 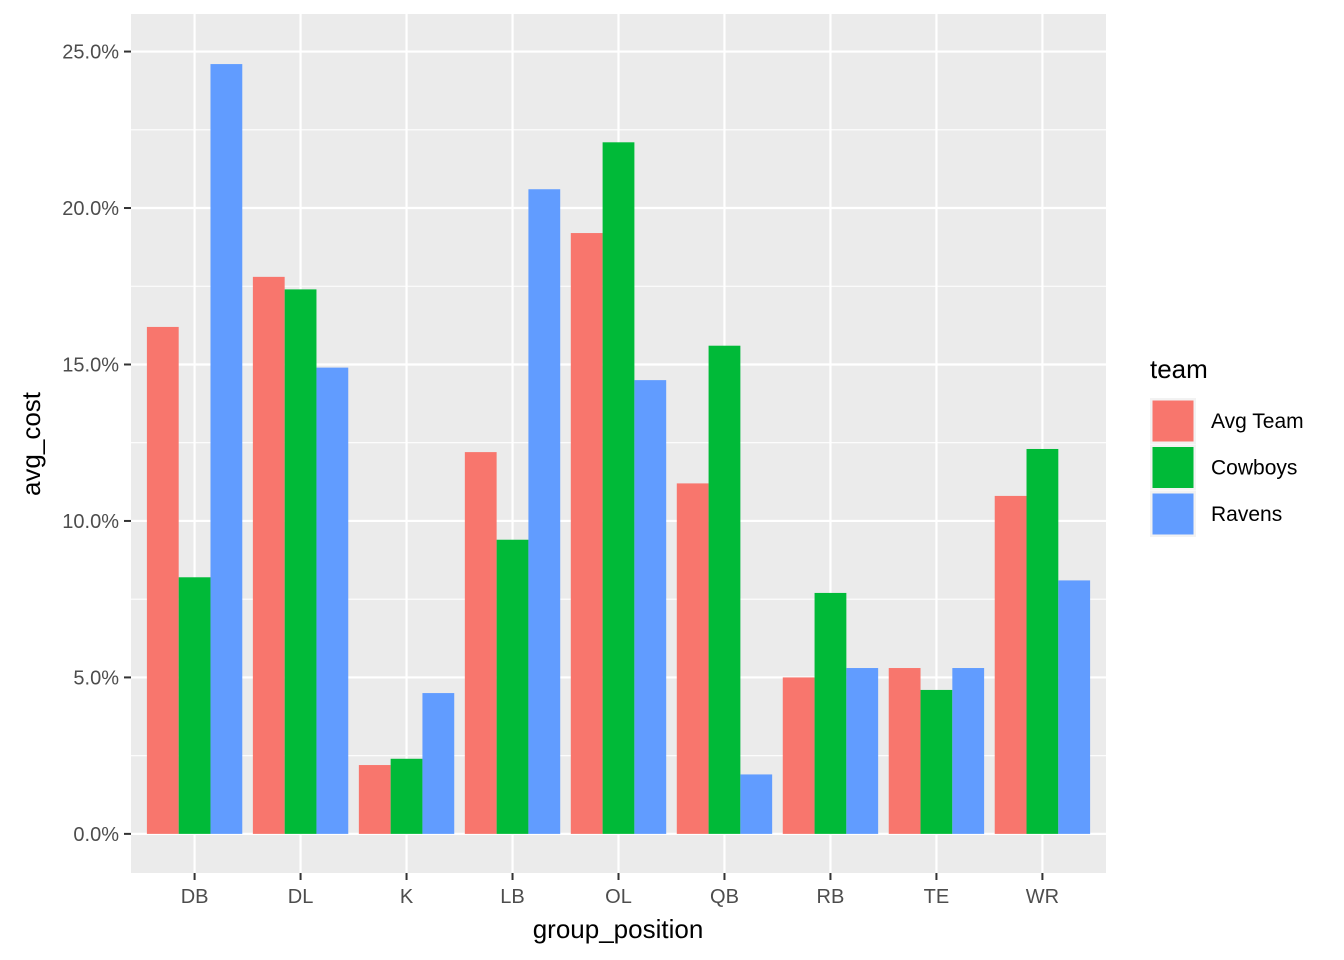 I want to click on y-tick-label: 25.0%, so click(x=90, y=53).